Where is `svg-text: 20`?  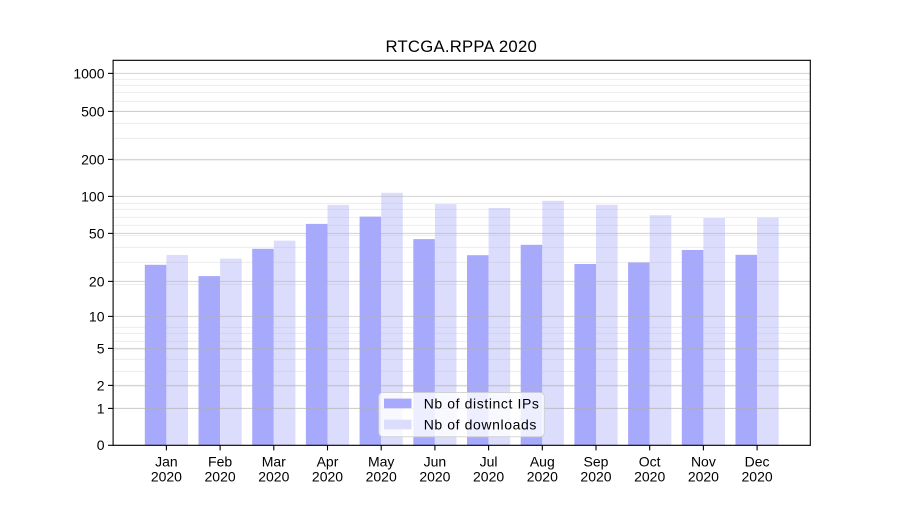 svg-text: 20 is located at coordinates (97, 281).